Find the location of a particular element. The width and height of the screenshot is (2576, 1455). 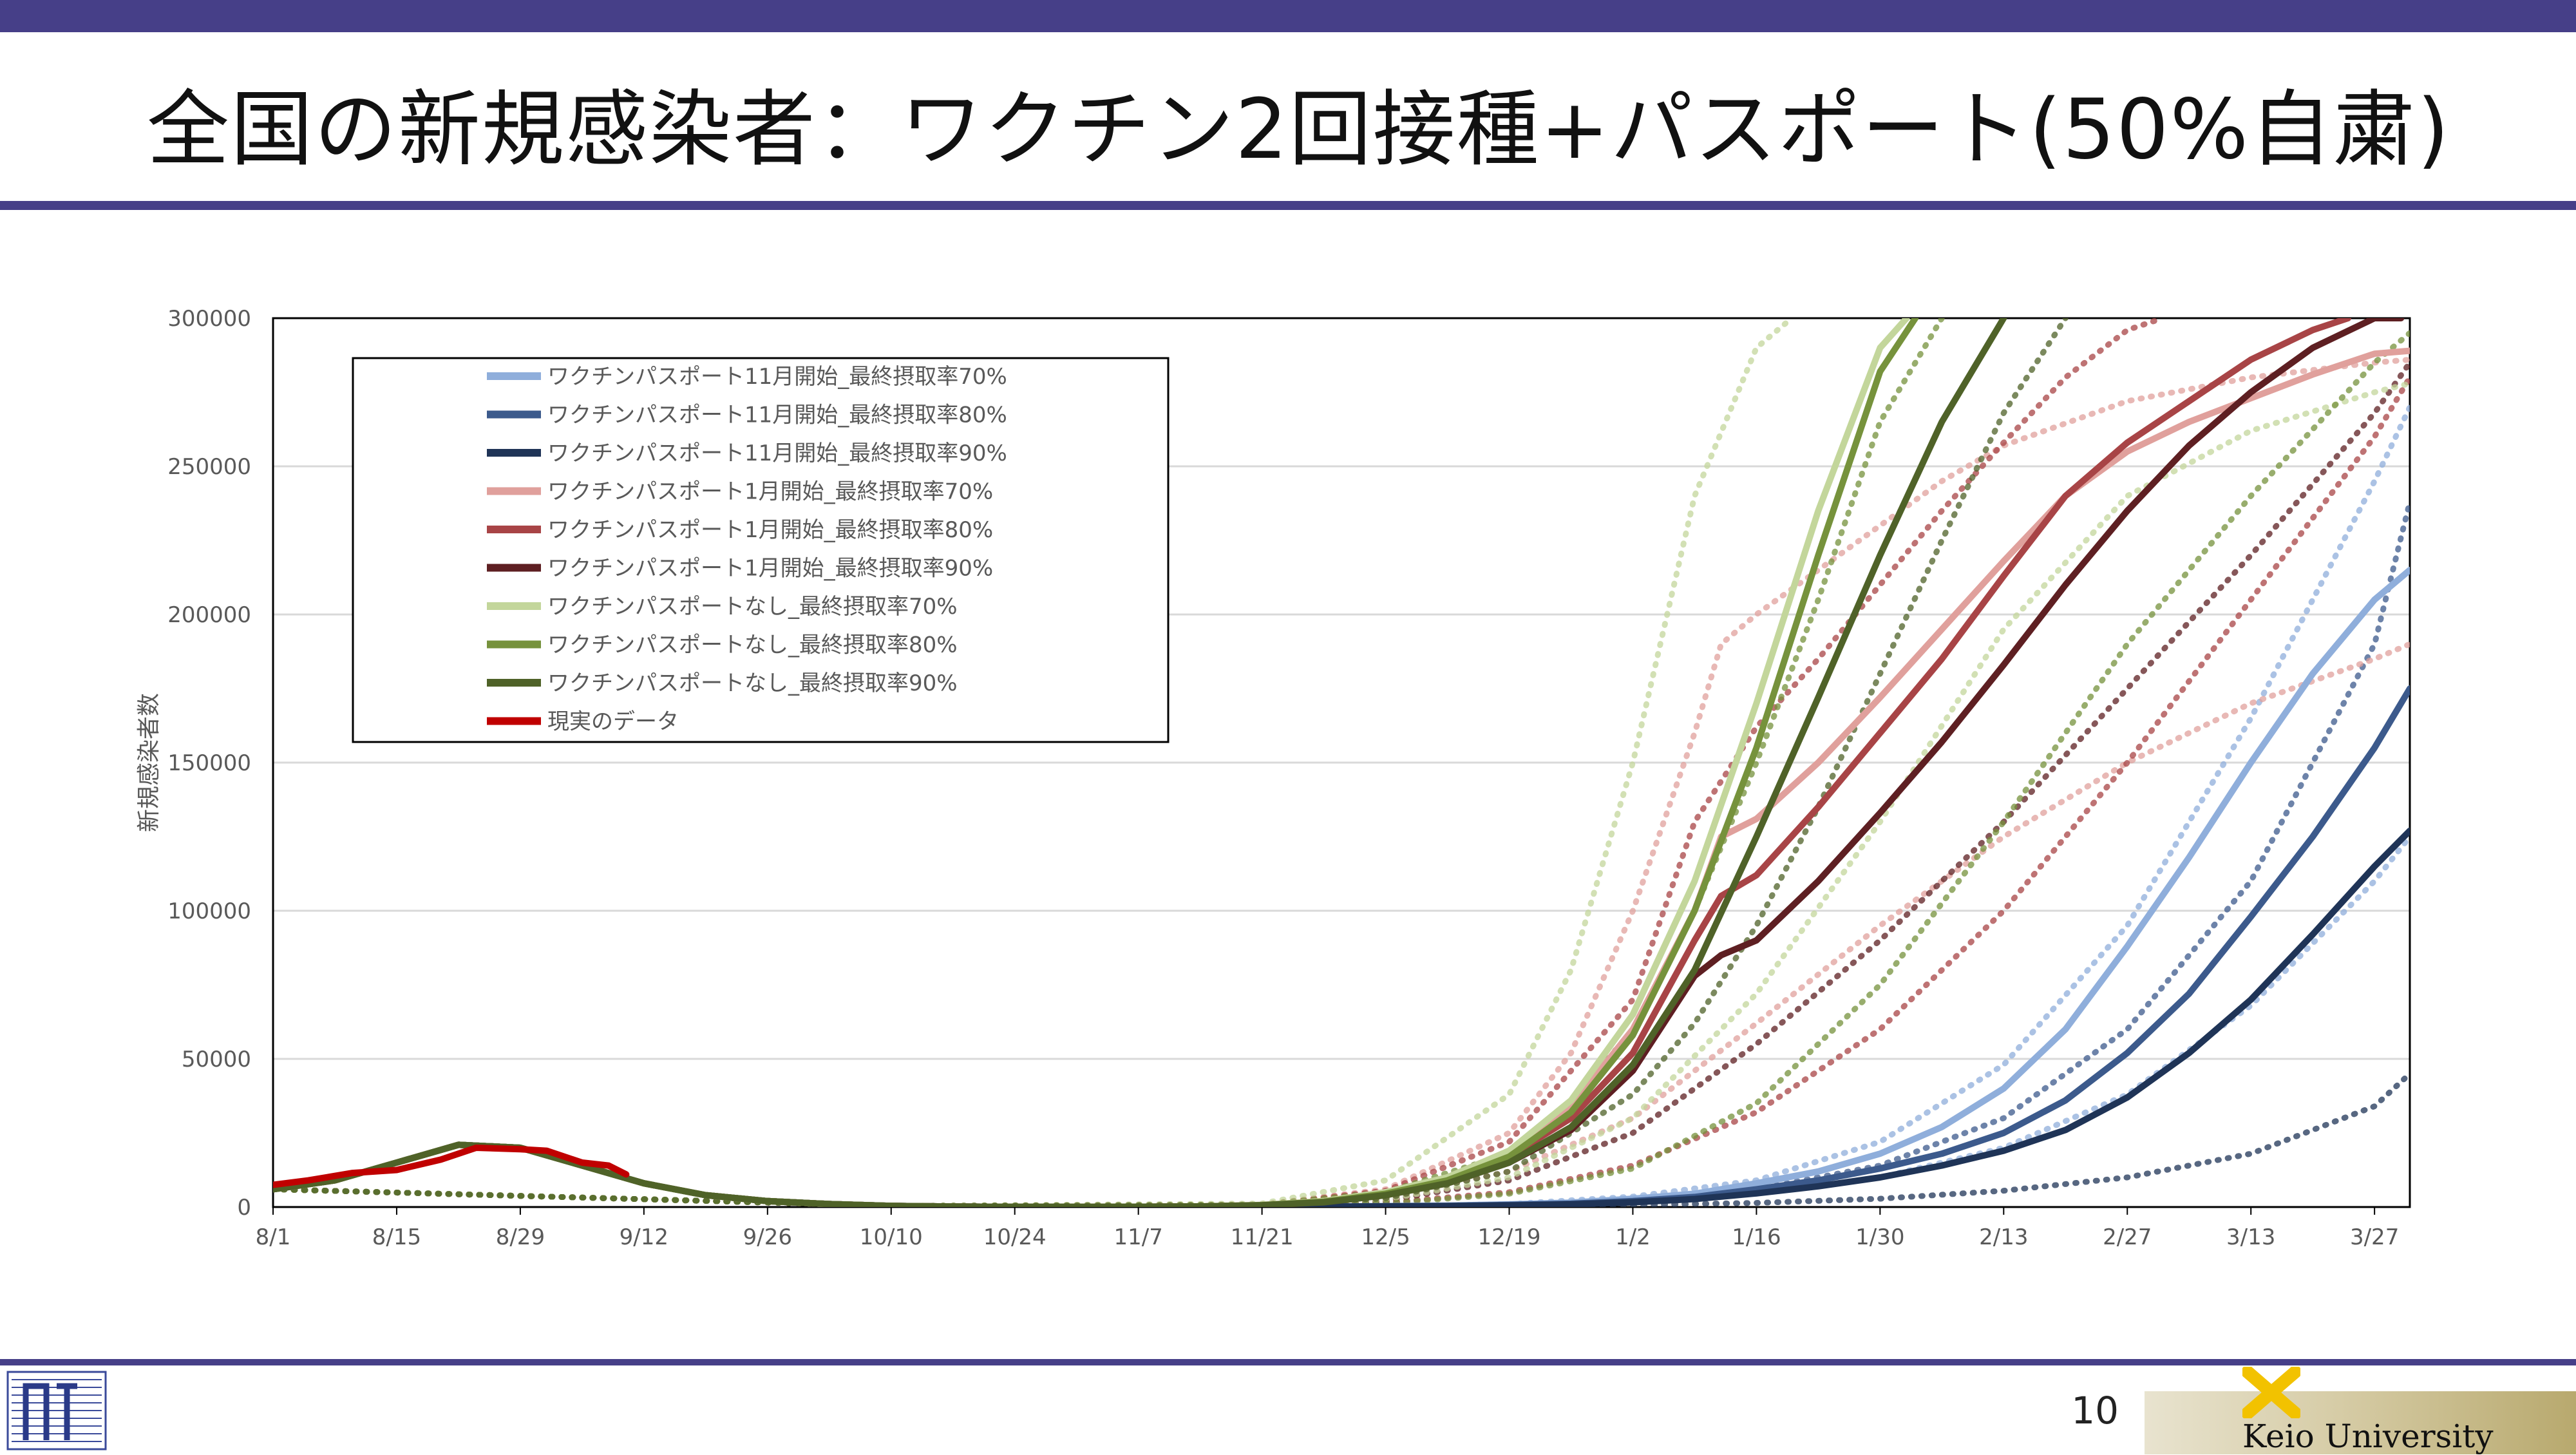

keio-logo-text: Keio University is located at coordinates (2368, 1436).